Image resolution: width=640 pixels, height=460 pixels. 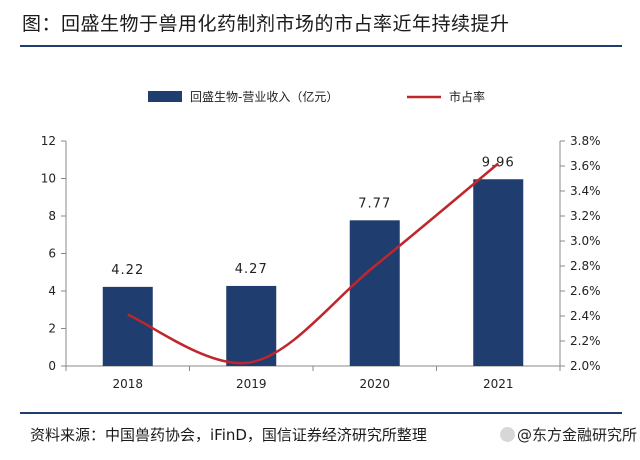 What do you see at coordinates (585, 141) in the screenshot?
I see `y-right-tick-label: 3.8%` at bounding box center [585, 141].